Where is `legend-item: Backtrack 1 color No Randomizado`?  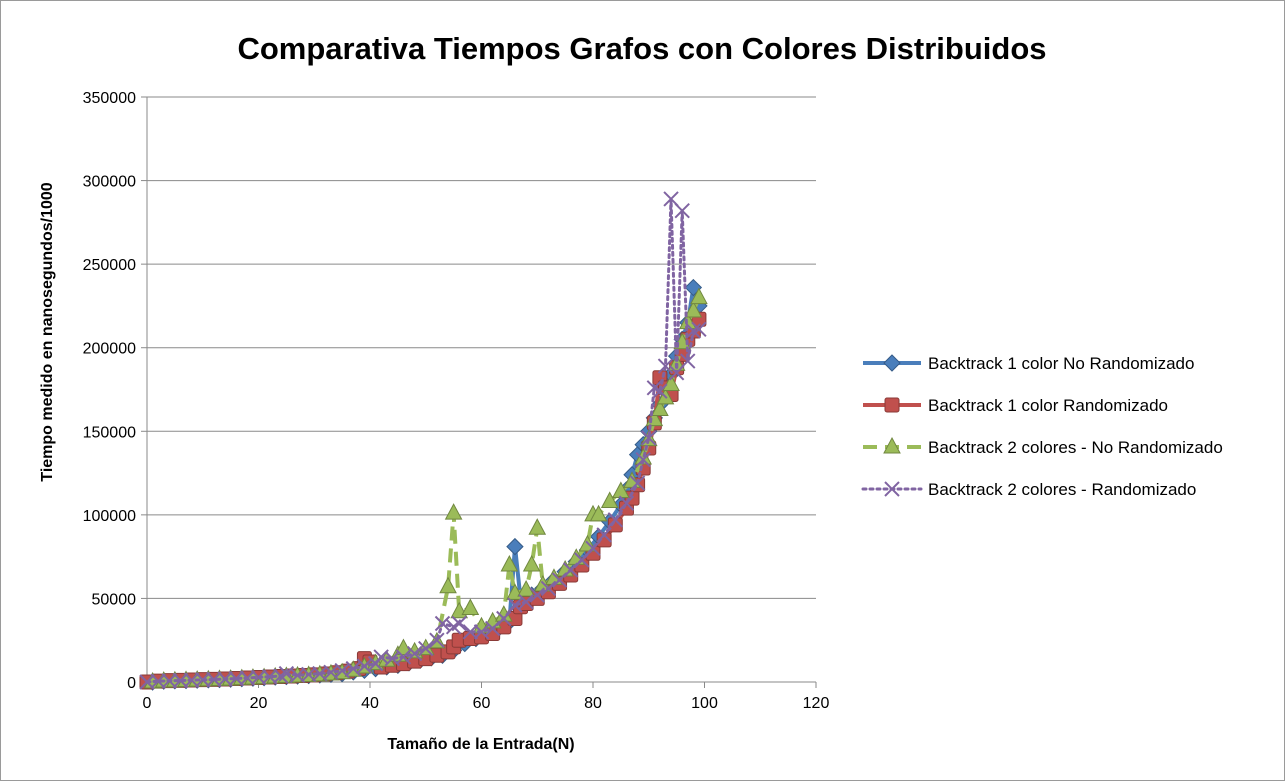 legend-item: Backtrack 1 color No Randomizado is located at coordinates (1028, 363).